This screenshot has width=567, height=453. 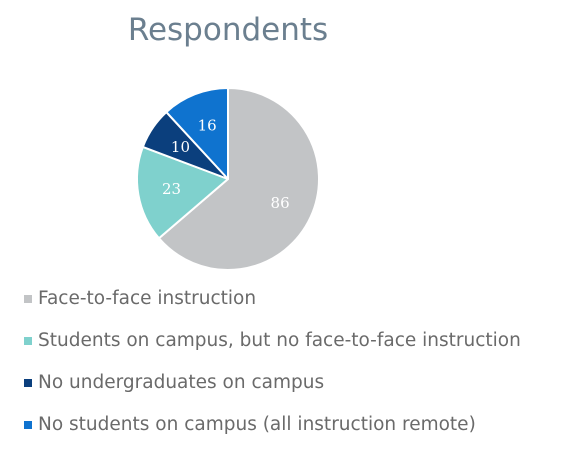 What do you see at coordinates (147, 298) in the screenshot?
I see `legend-label: Face-to-face instruction` at bounding box center [147, 298].